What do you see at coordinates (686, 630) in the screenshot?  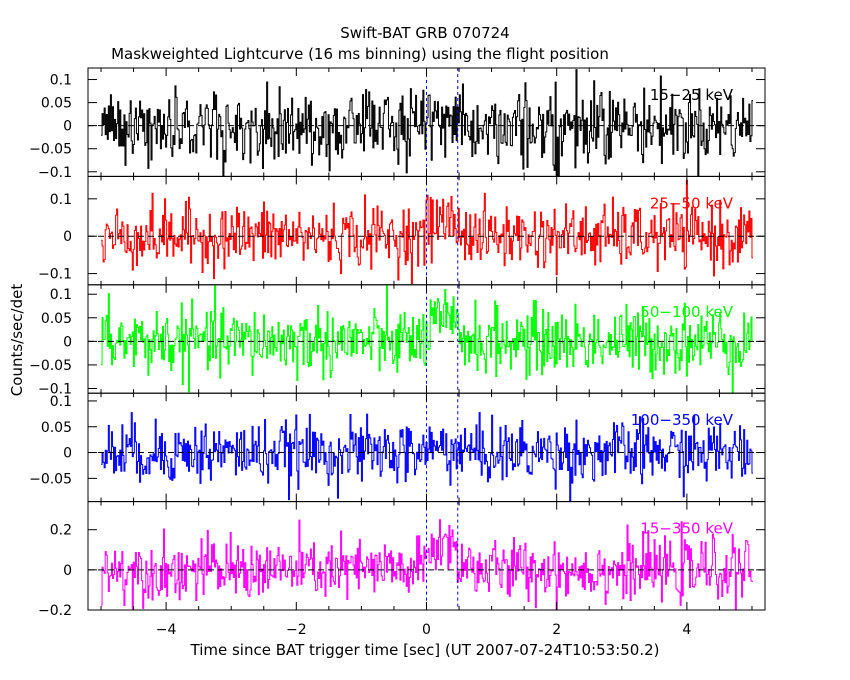 I see `x-tick-label: 4` at bounding box center [686, 630].